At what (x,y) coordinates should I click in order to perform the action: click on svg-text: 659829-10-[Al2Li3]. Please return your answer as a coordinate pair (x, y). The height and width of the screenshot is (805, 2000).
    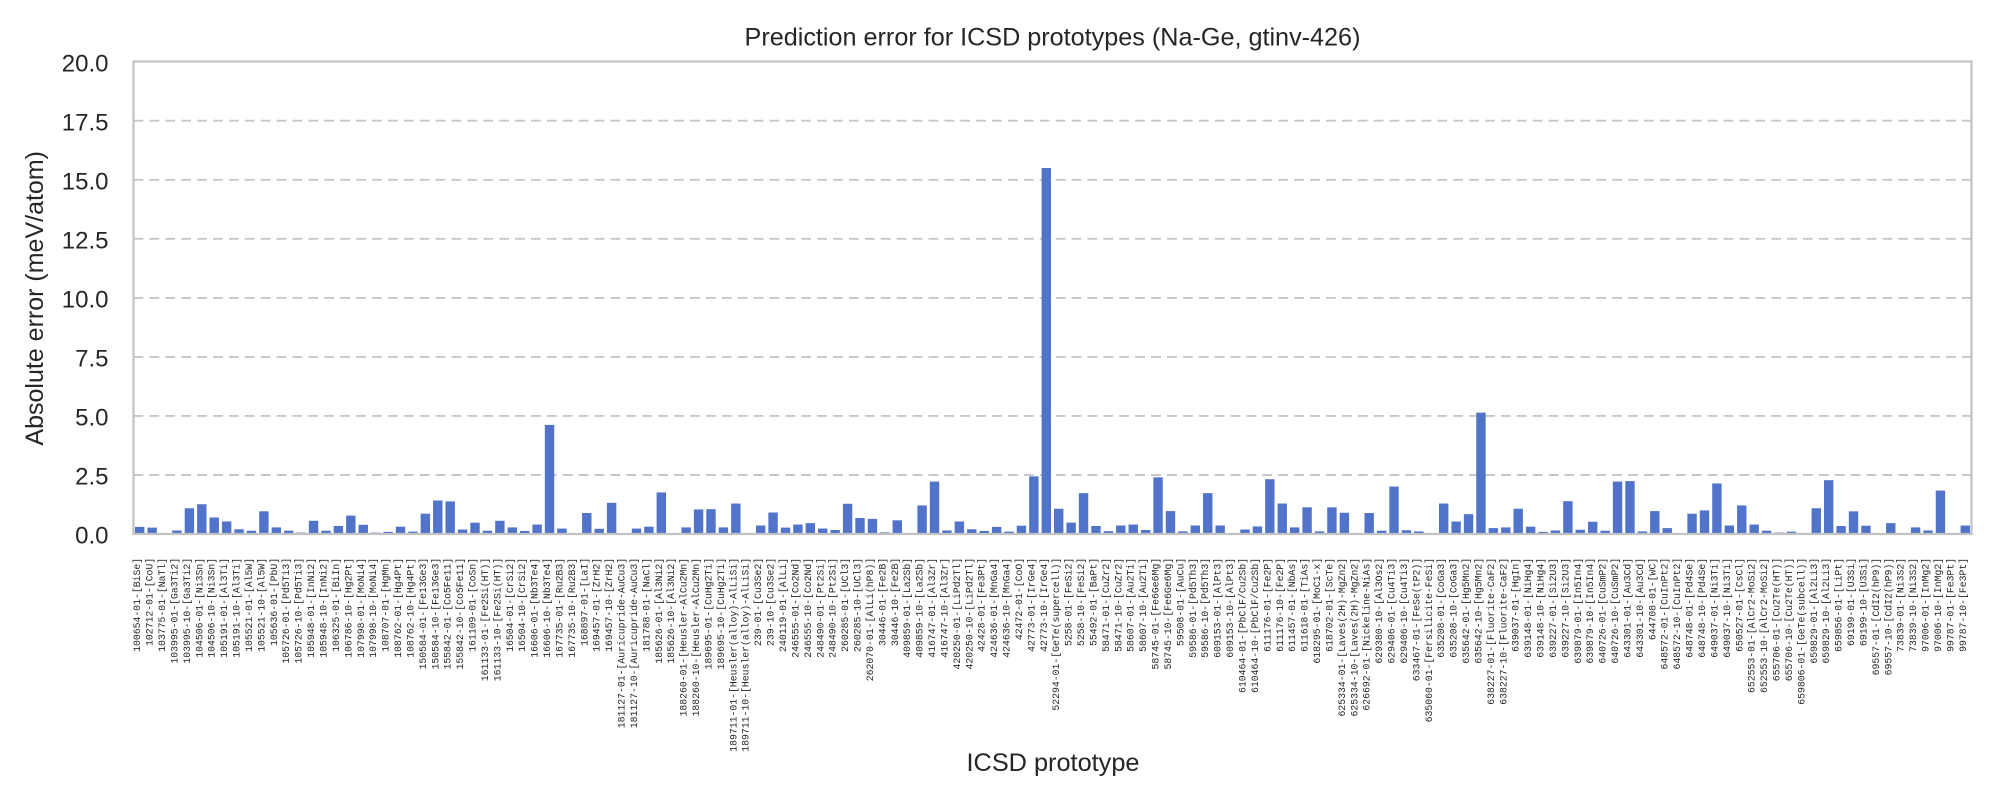
    Looking at the image, I should click on (1826, 611).